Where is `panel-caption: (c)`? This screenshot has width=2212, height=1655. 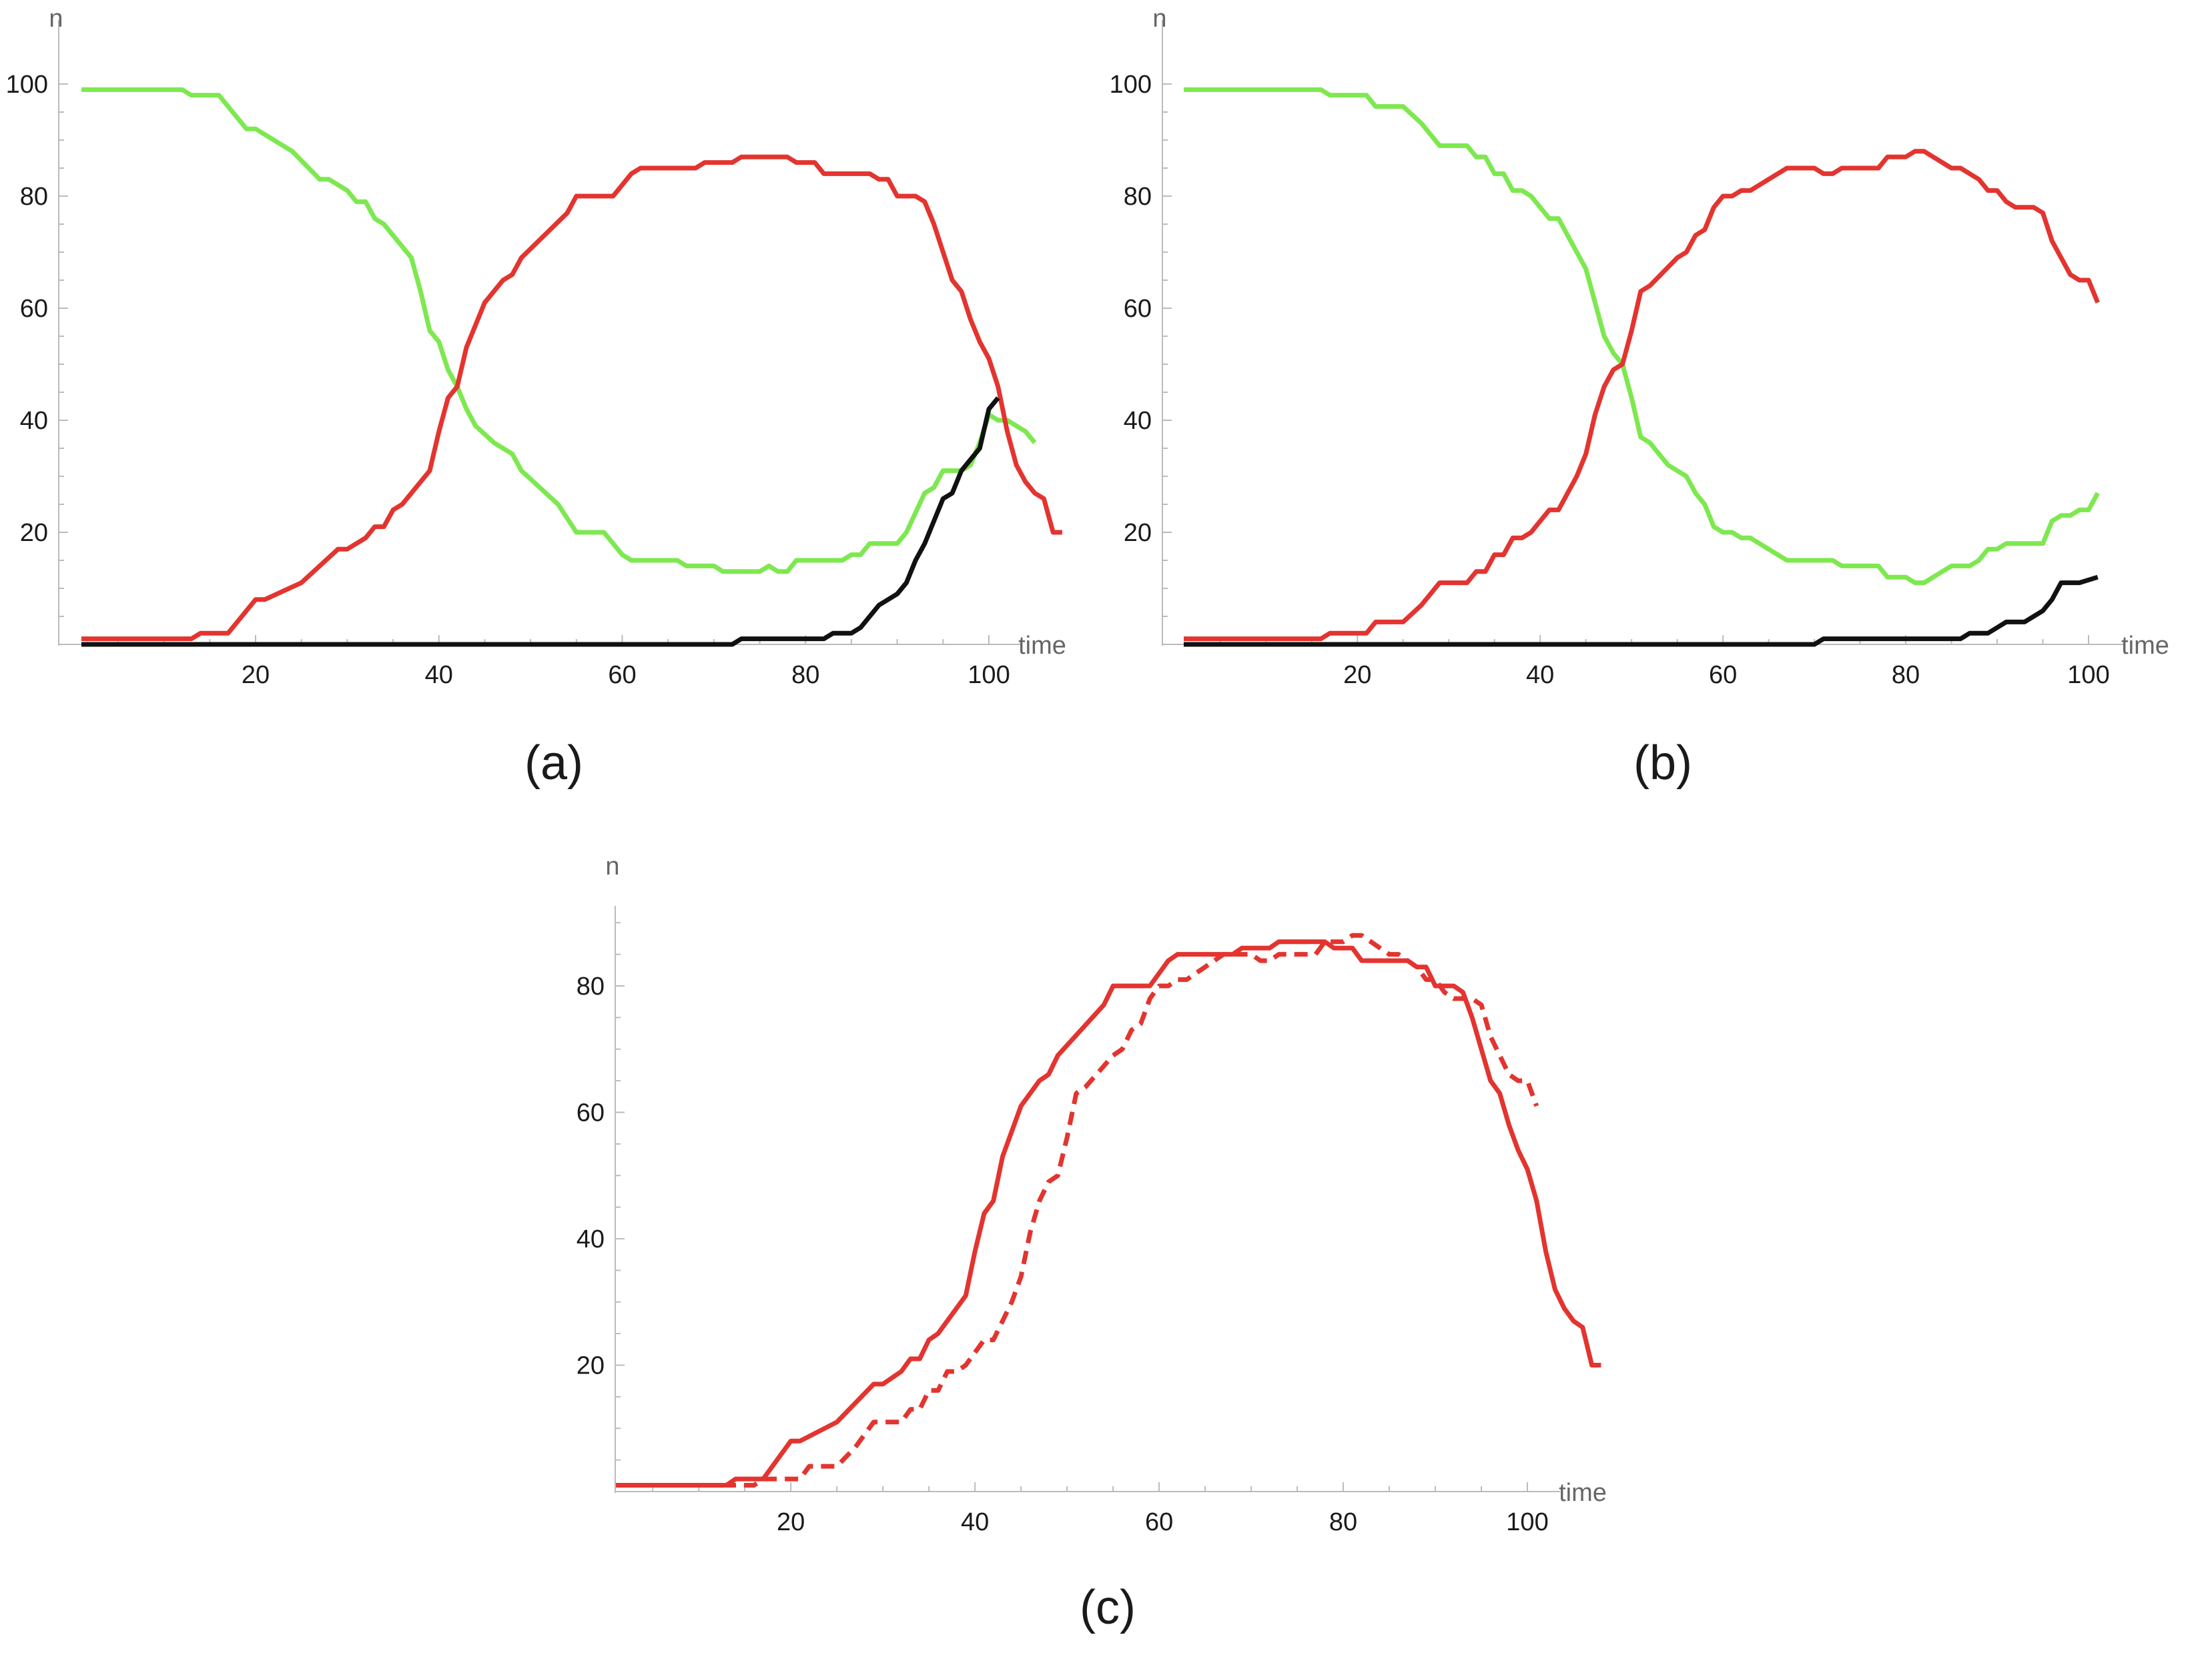 panel-caption: (c) is located at coordinates (1108, 1607).